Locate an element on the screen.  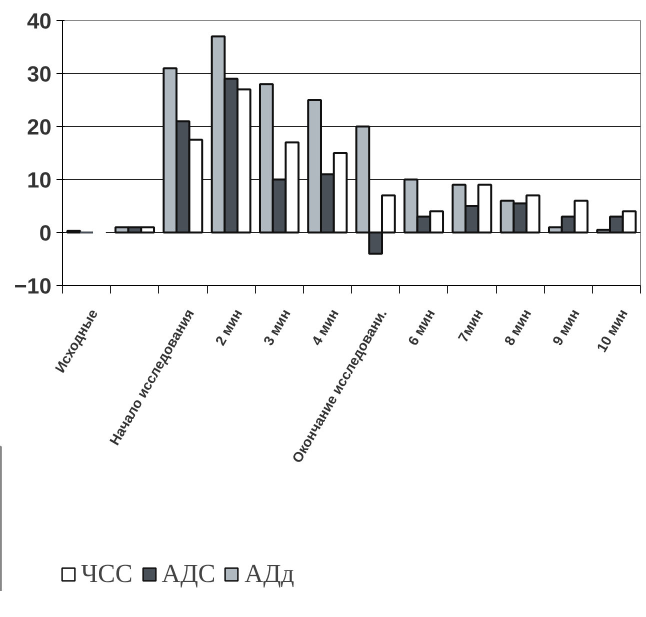
y-tick-label: 20 is located at coordinates (39, 127).